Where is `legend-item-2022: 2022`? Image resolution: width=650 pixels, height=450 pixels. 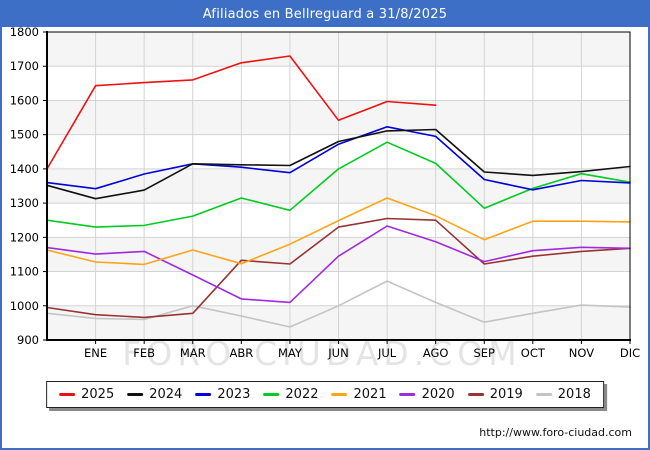
legend-item-2022: 2022 is located at coordinates (291, 394).